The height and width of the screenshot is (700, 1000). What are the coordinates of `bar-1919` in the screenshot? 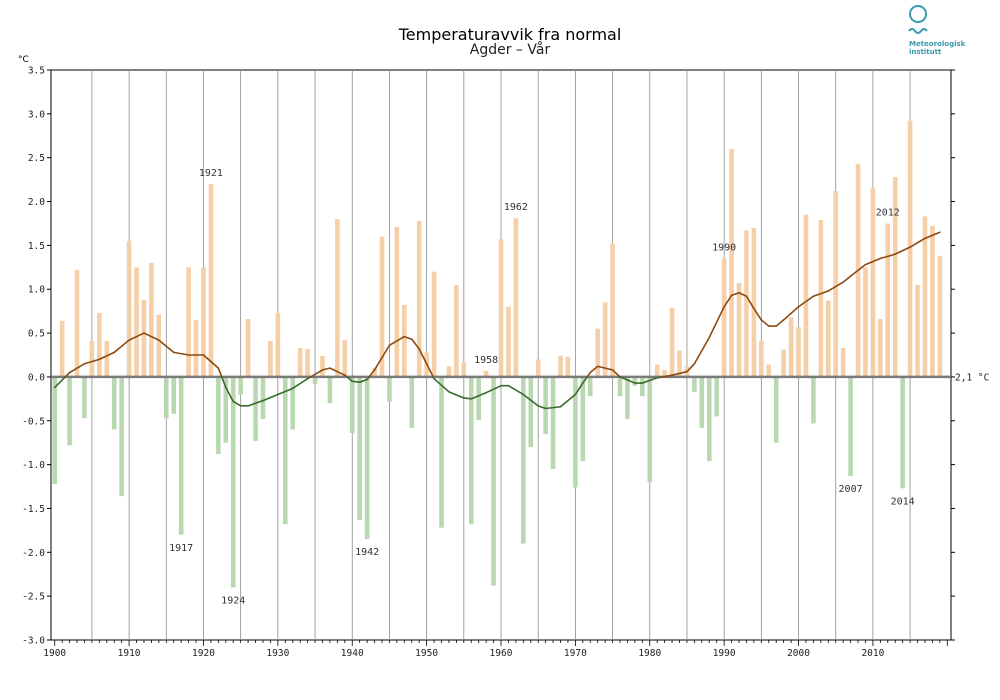 It's located at (196, 348).